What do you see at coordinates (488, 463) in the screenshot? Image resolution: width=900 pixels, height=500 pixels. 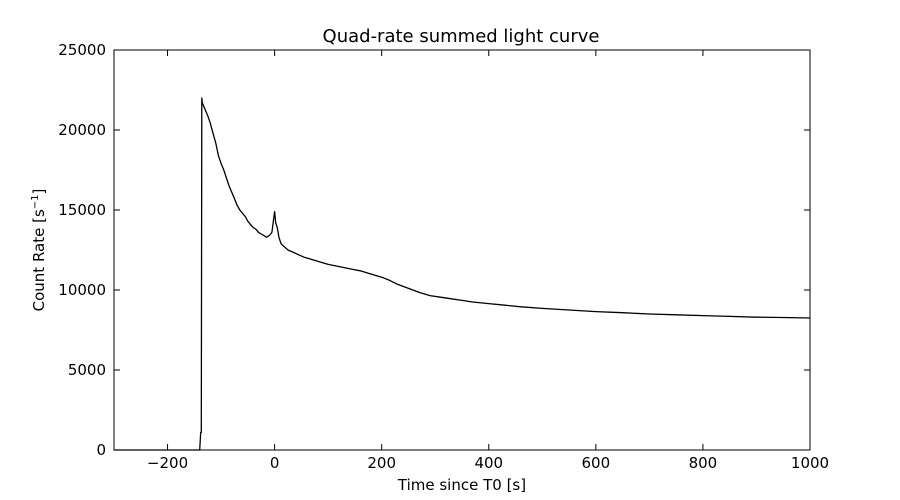 I see `x-tick-label: 400` at bounding box center [488, 463].